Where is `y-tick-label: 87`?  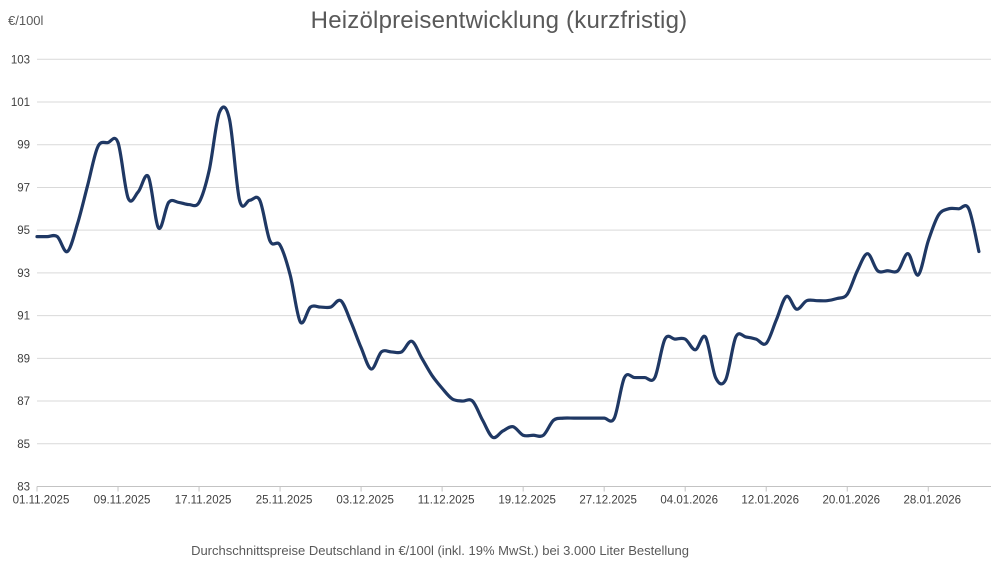
y-tick-label: 87 is located at coordinates (23, 402).